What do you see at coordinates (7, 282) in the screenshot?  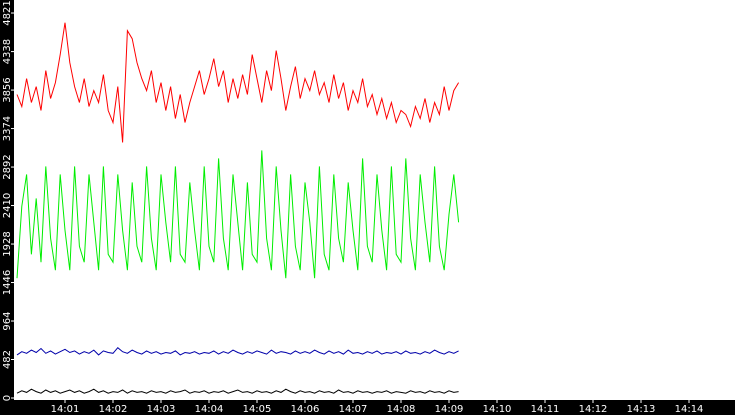 I see `y-tick-label: 1446` at bounding box center [7, 282].